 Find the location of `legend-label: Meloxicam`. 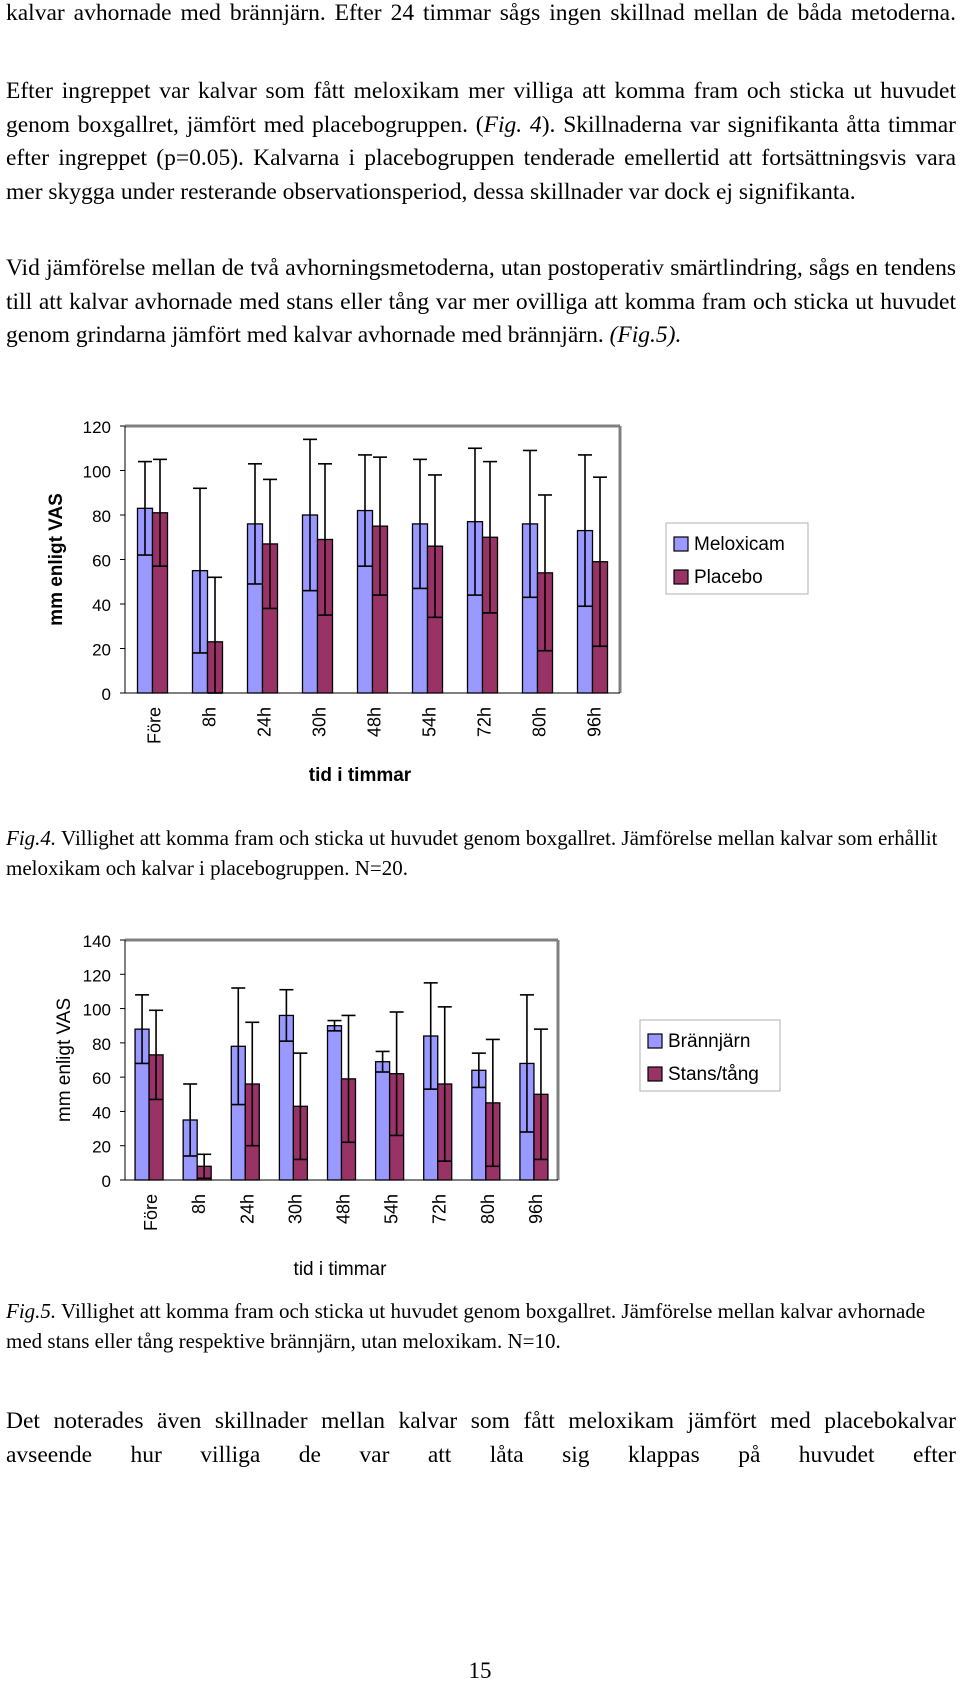

legend-label: Meloxicam is located at coordinates (739, 544).